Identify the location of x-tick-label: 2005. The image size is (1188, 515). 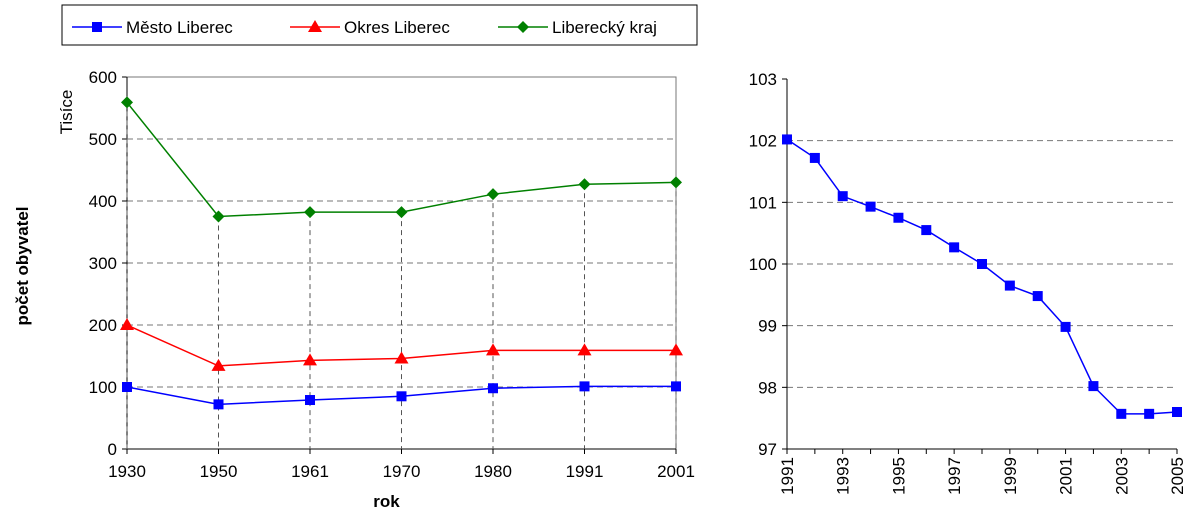
(1177, 476).